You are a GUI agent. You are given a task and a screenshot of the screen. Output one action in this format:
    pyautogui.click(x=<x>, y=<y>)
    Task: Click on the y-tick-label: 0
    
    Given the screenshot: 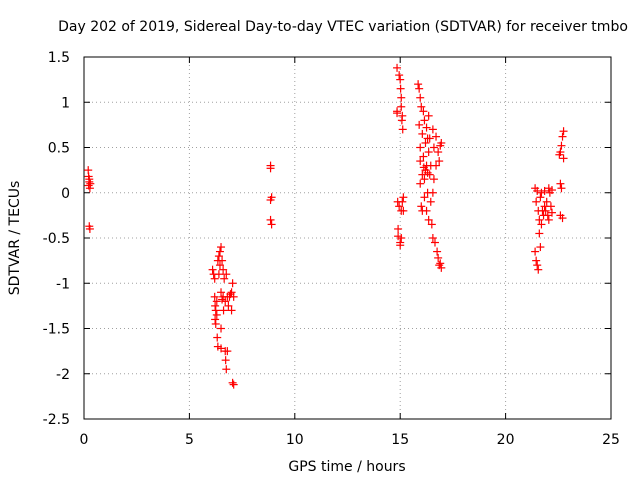 What is the action you would take?
    pyautogui.click(x=65, y=194)
    